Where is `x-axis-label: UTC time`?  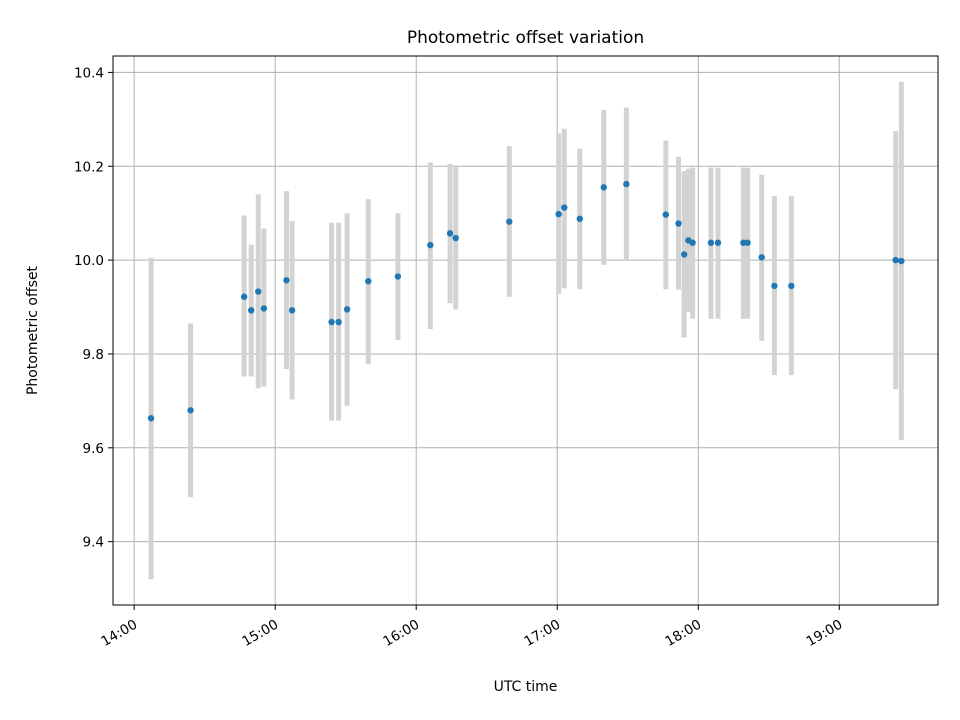 x-axis-label: UTC time is located at coordinates (526, 687).